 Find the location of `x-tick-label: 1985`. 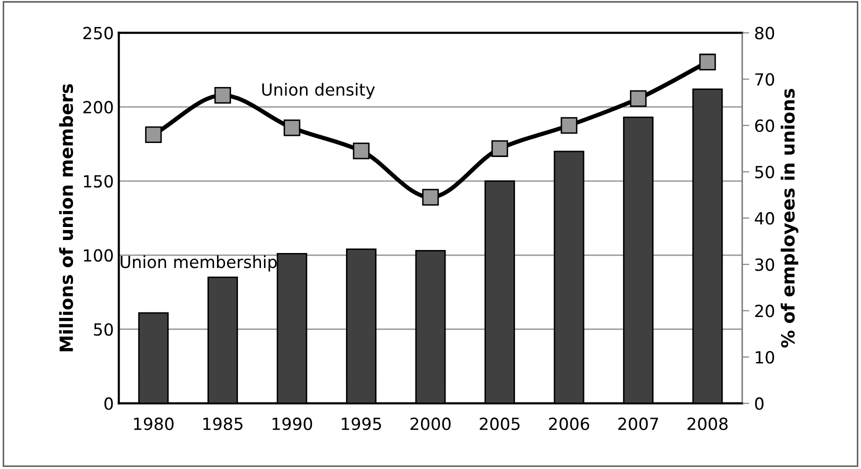

x-tick-label: 1985 is located at coordinates (222, 424).